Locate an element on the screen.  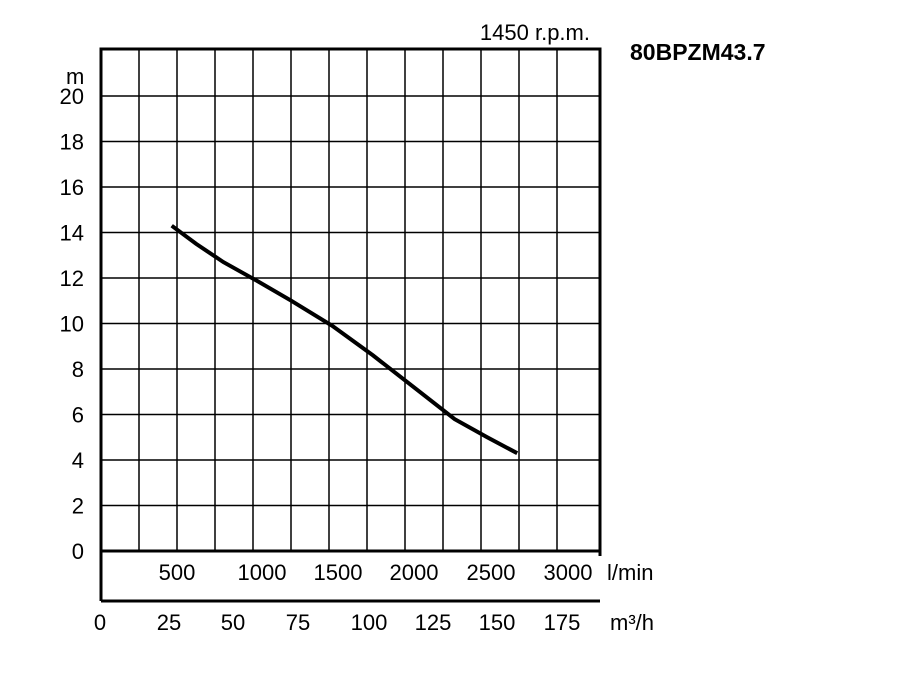
x-tick-label-m3h: 25 is located at coordinates (169, 622).